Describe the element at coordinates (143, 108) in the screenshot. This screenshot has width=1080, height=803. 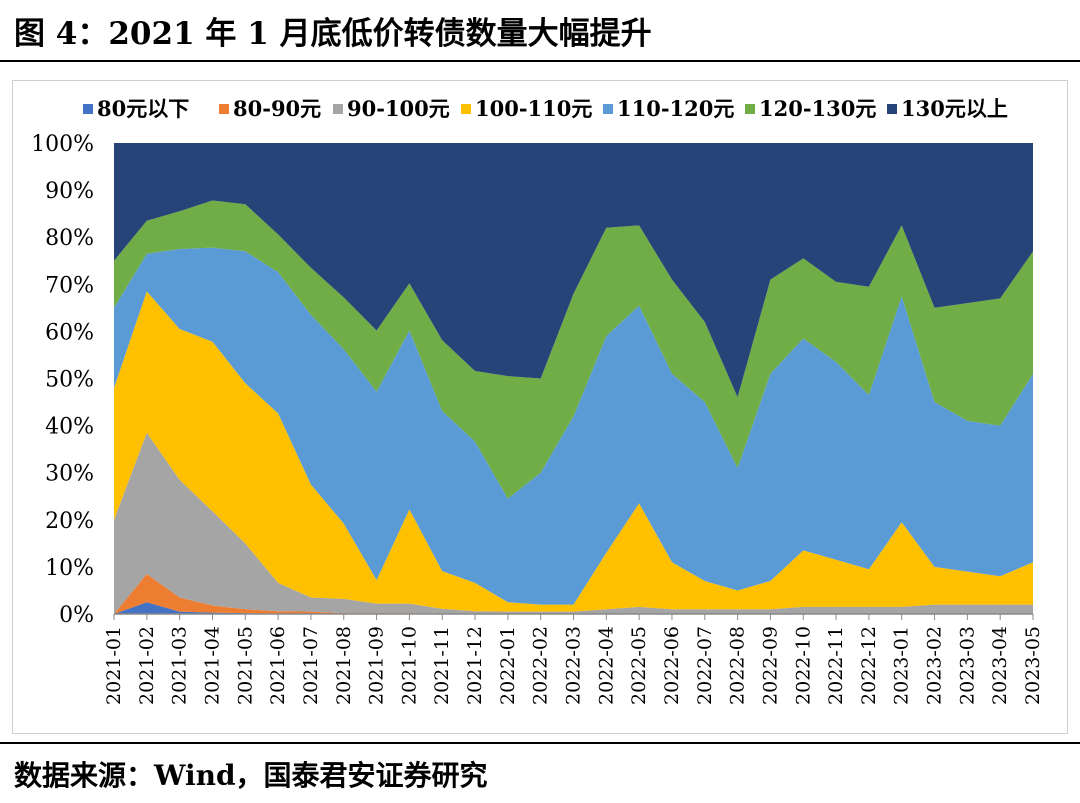
I see `legend-label: 80元以下` at that location.